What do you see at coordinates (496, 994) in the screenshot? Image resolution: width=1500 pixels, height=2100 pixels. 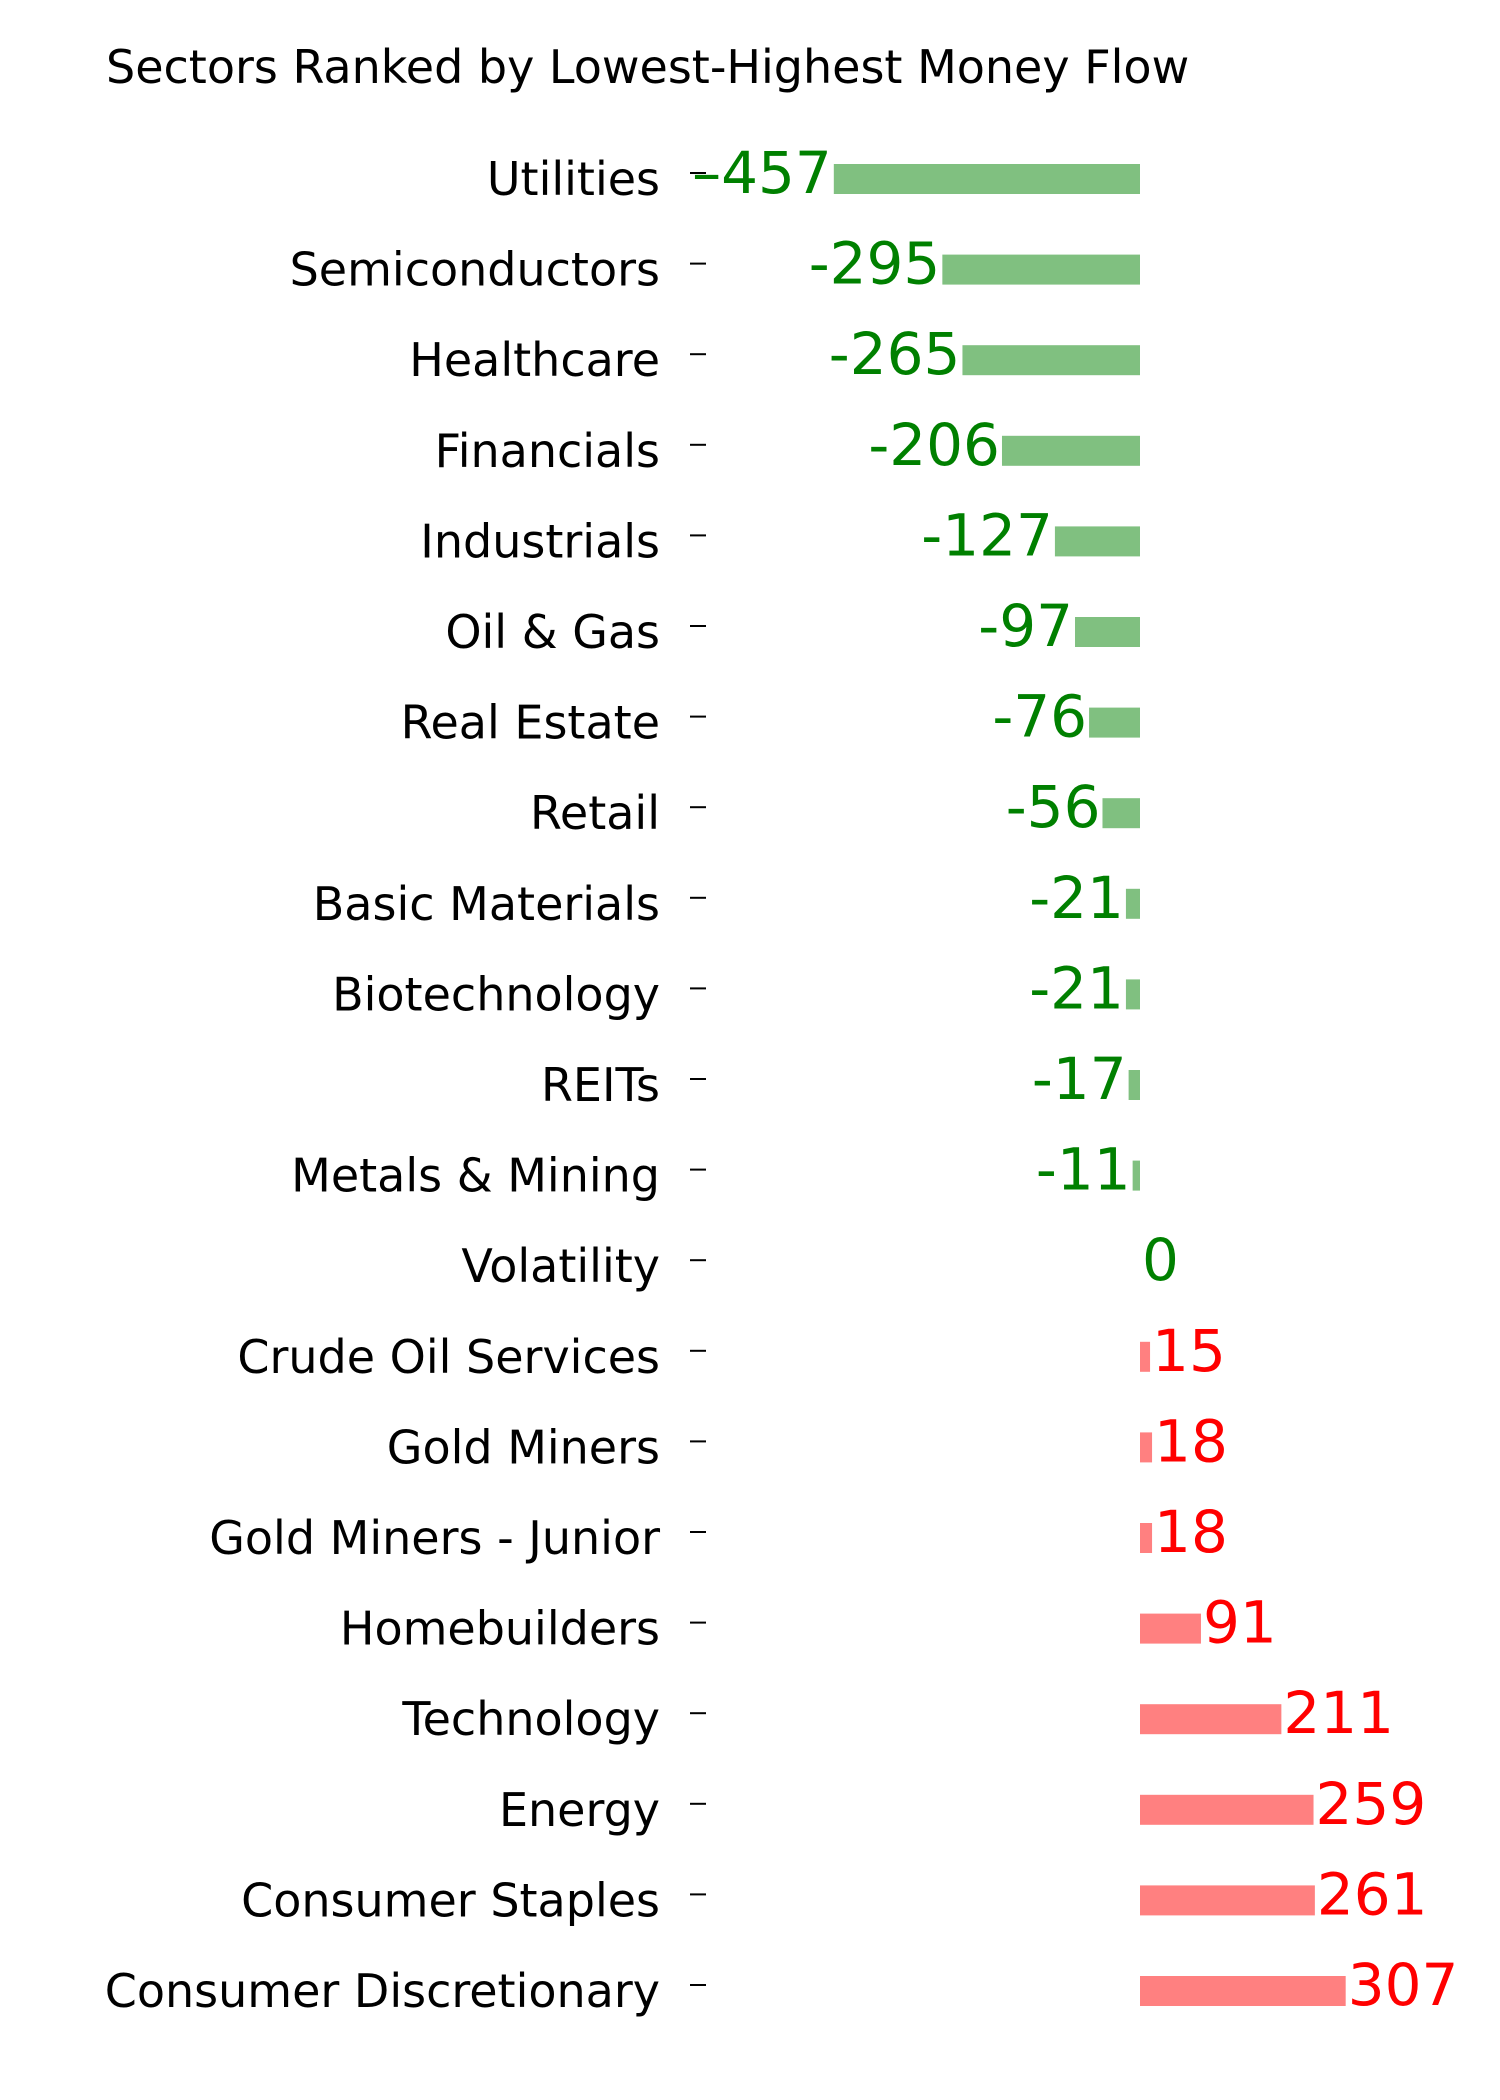 I see `category-label: Biotechnology` at bounding box center [496, 994].